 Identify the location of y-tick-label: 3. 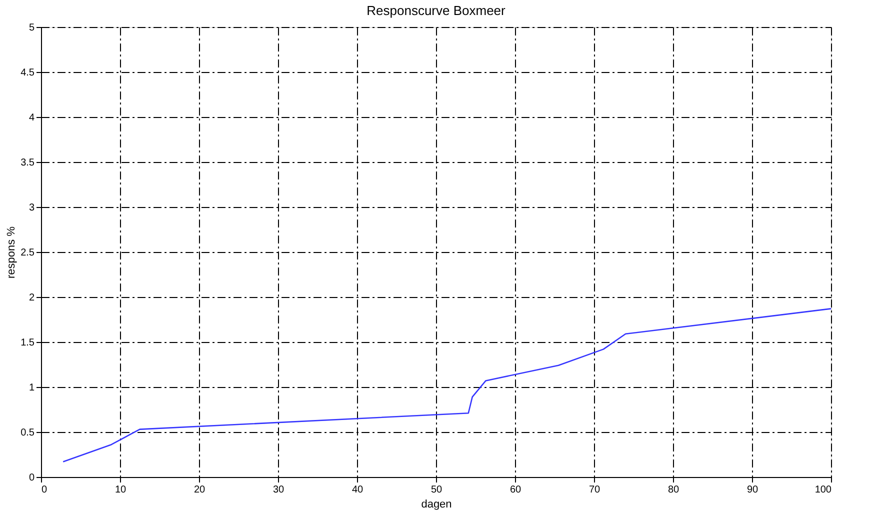
(31, 208).